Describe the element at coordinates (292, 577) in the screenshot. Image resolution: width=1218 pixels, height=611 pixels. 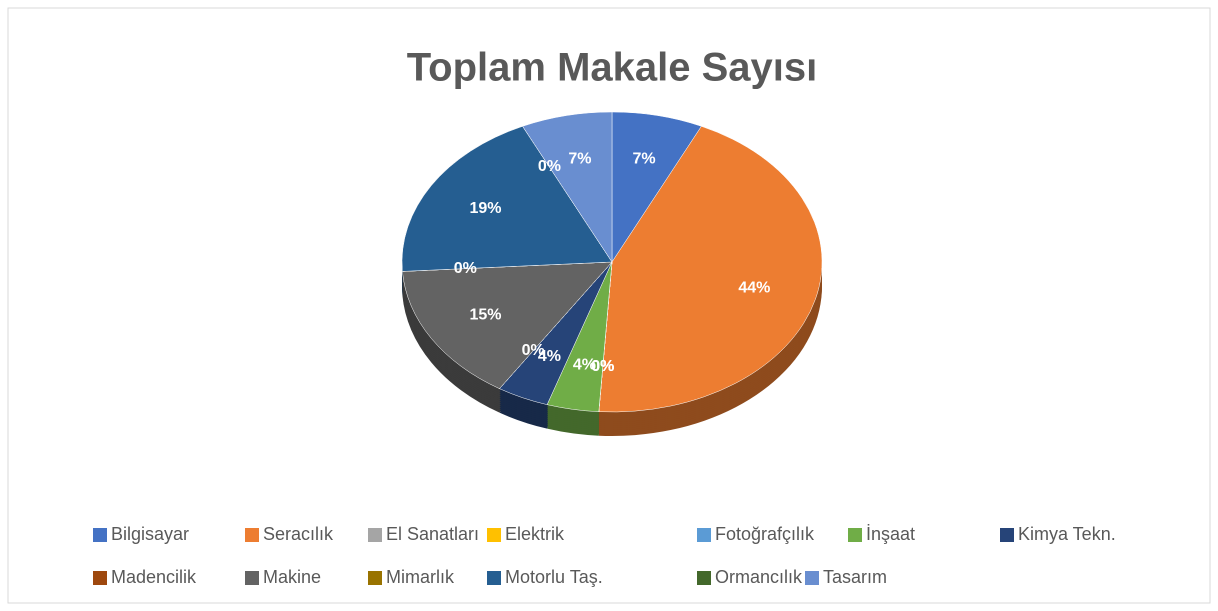
I see `legend-label: Makine` at that location.